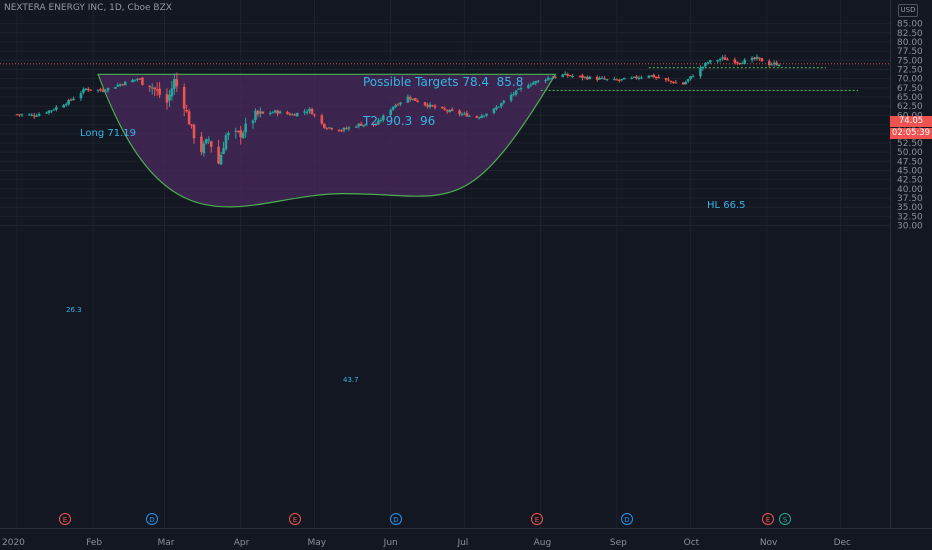 The image size is (932, 550). What do you see at coordinates (910, 153) in the screenshot?
I see `price-tick-label: 50.00` at bounding box center [910, 153].